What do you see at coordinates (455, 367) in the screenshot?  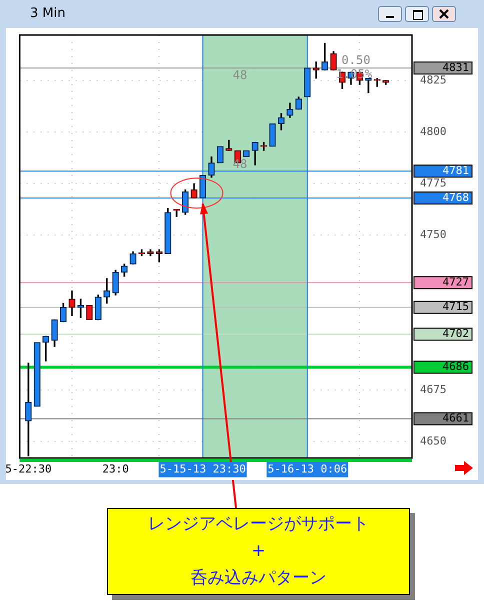 I see `ref-line-label: 4686` at bounding box center [455, 367].